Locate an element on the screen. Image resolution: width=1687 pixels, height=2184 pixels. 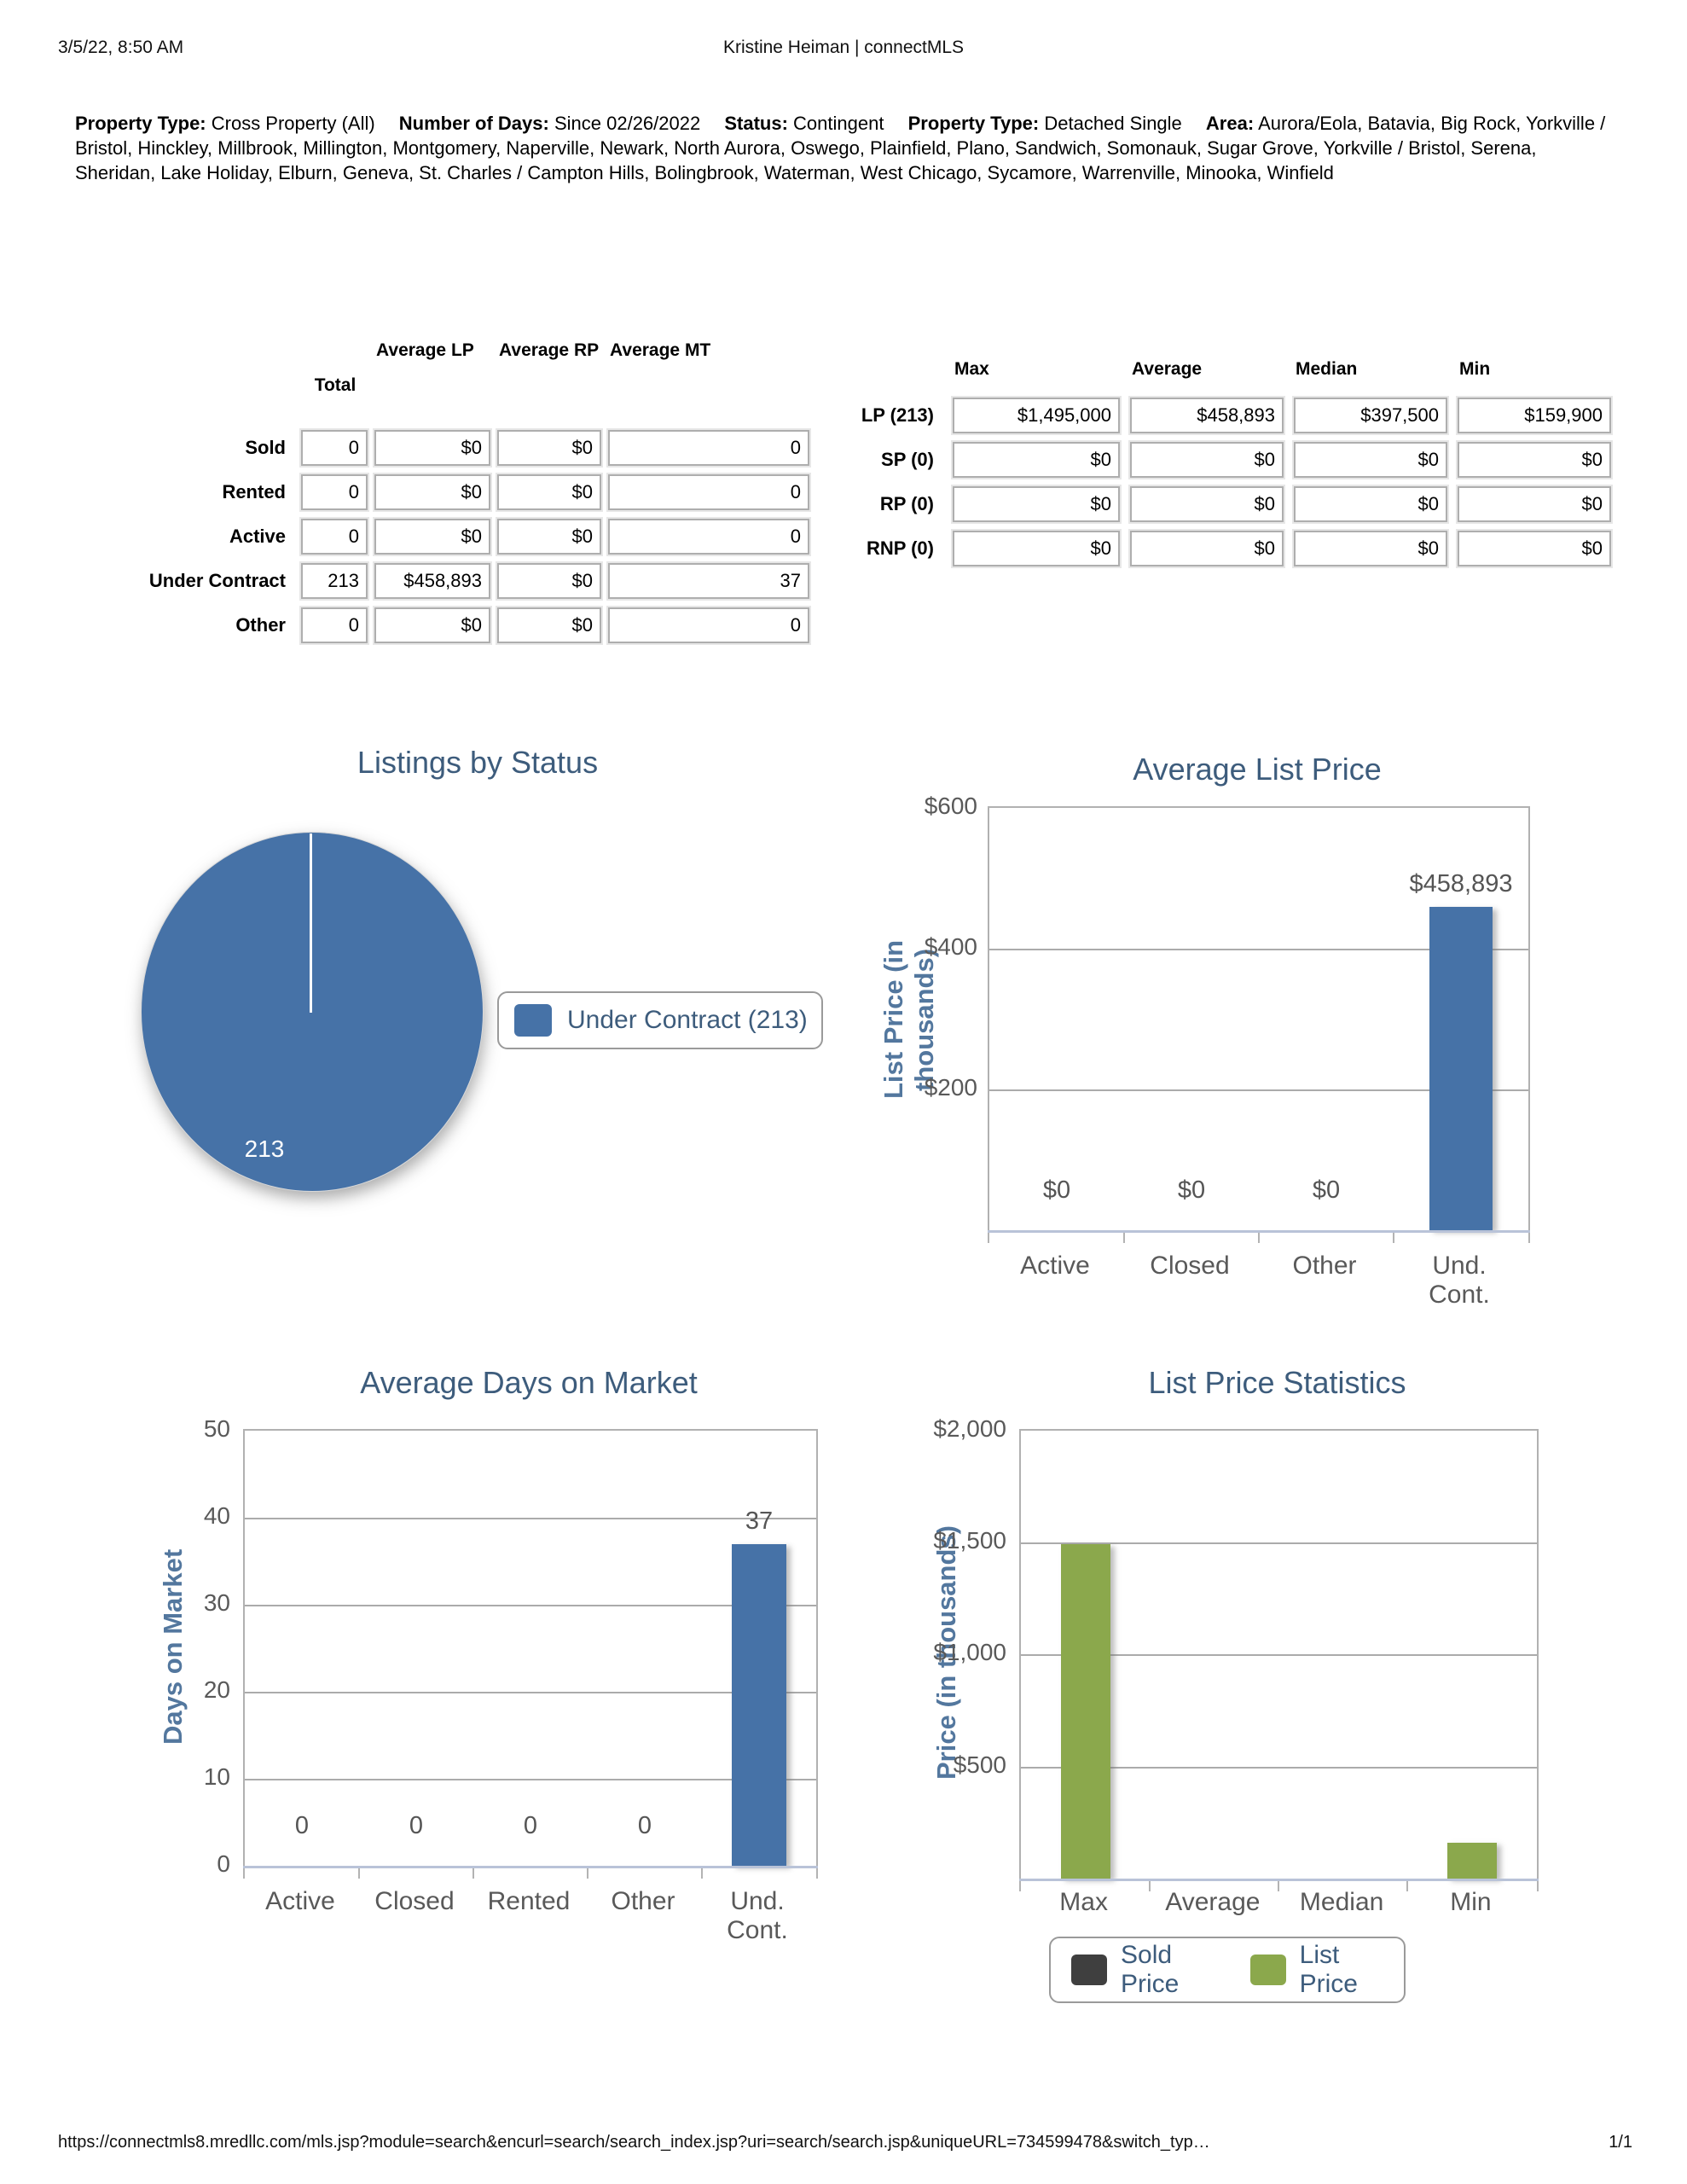
bar-slot-median is located at coordinates (1344, 1655).